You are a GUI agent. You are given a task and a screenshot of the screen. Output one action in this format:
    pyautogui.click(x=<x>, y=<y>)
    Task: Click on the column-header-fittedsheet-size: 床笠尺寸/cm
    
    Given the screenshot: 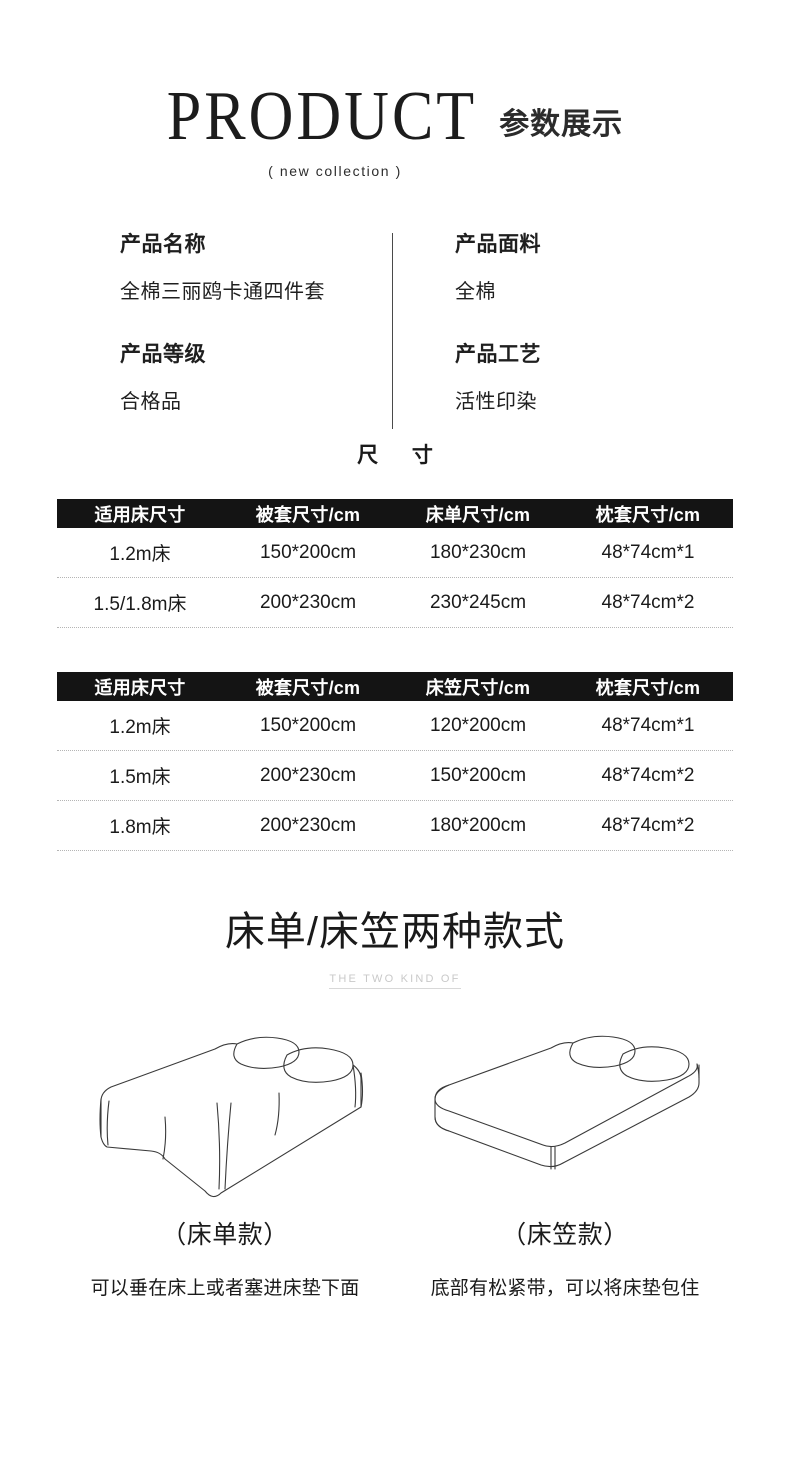 What is the action you would take?
    pyautogui.click(x=478, y=687)
    